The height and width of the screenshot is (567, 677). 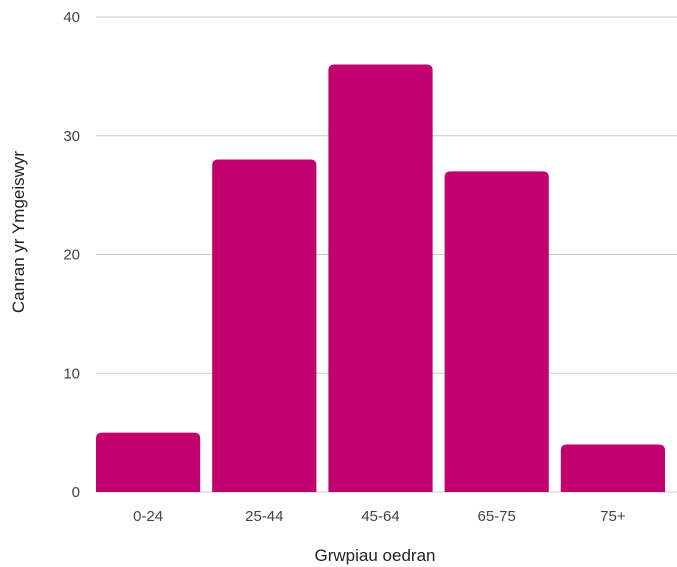 What do you see at coordinates (71, 136) in the screenshot?
I see `y-tick-label: 30` at bounding box center [71, 136].